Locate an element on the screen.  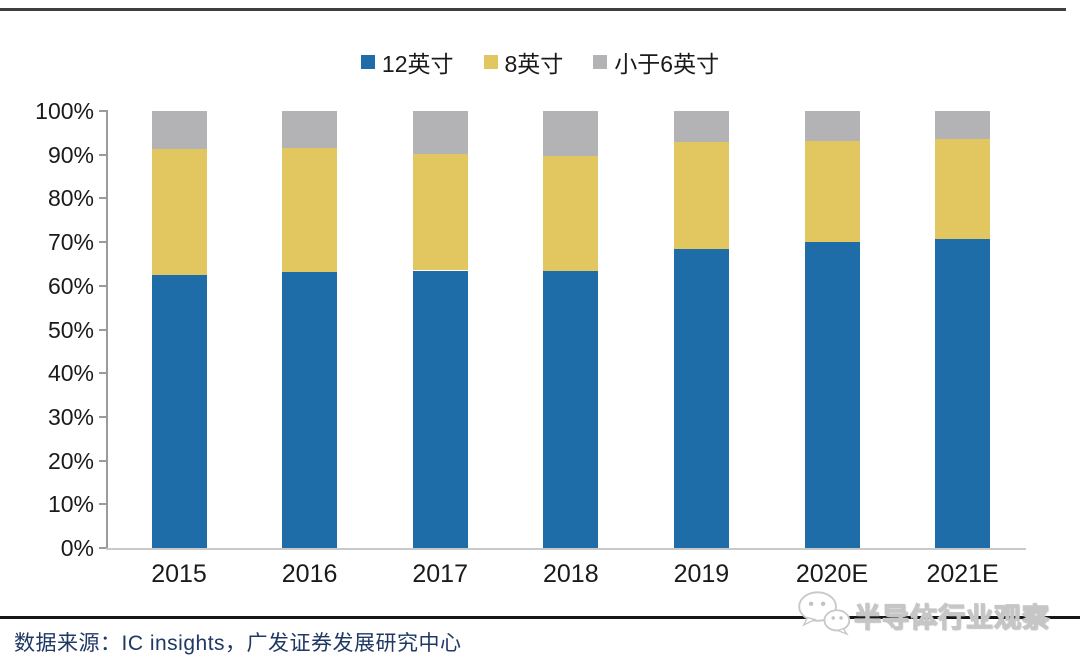
legend-item: 8英寸 is located at coordinates (523, 62).